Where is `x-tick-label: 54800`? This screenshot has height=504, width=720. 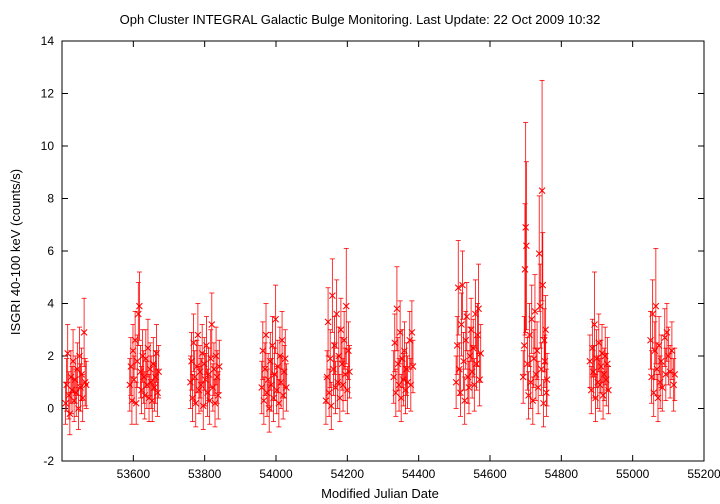
x-tick-label: 54800 is located at coordinates (562, 474).